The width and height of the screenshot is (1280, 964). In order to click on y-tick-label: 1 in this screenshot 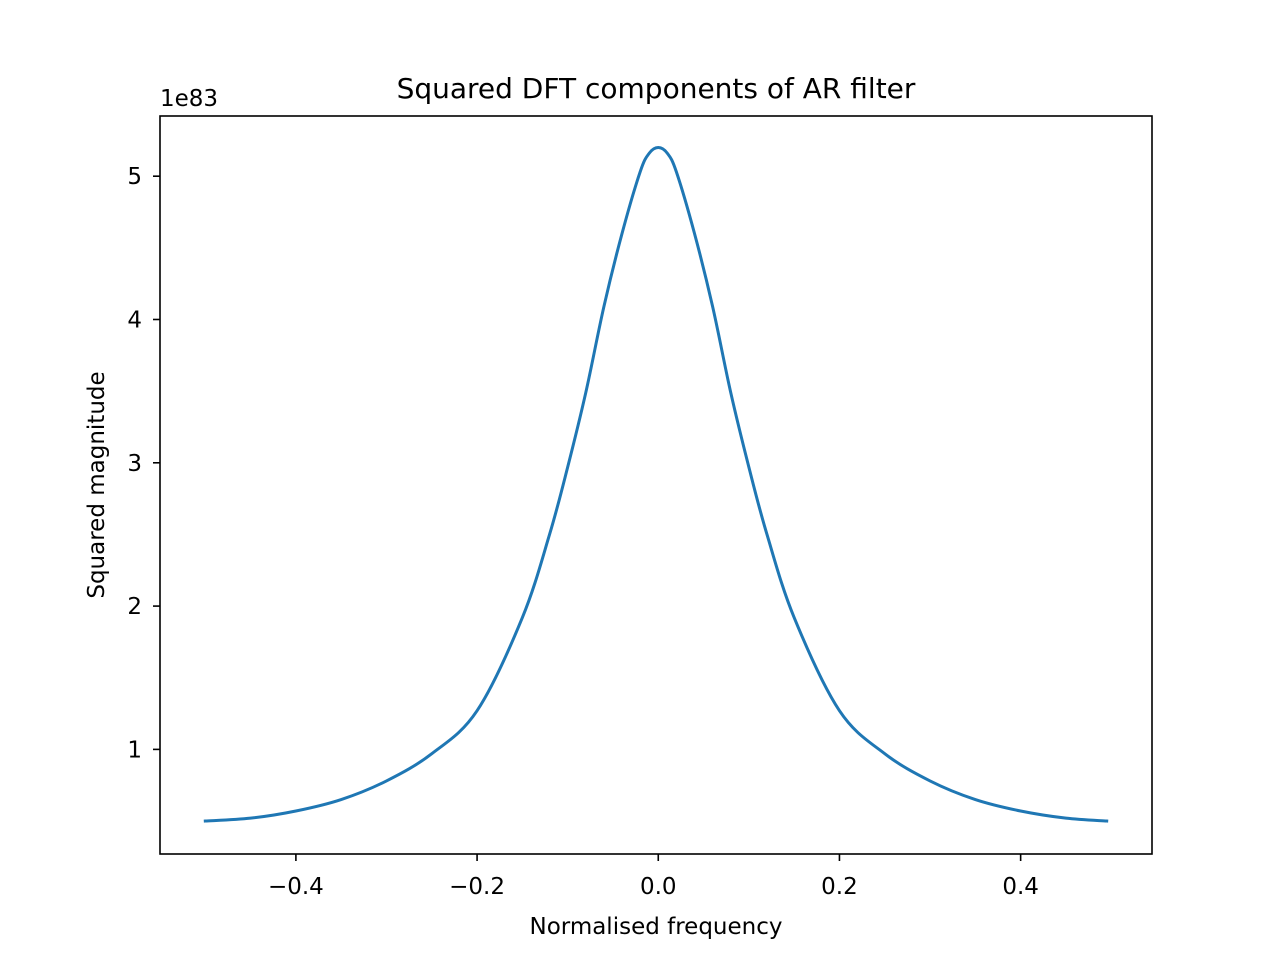, I will do `click(134, 750)`.